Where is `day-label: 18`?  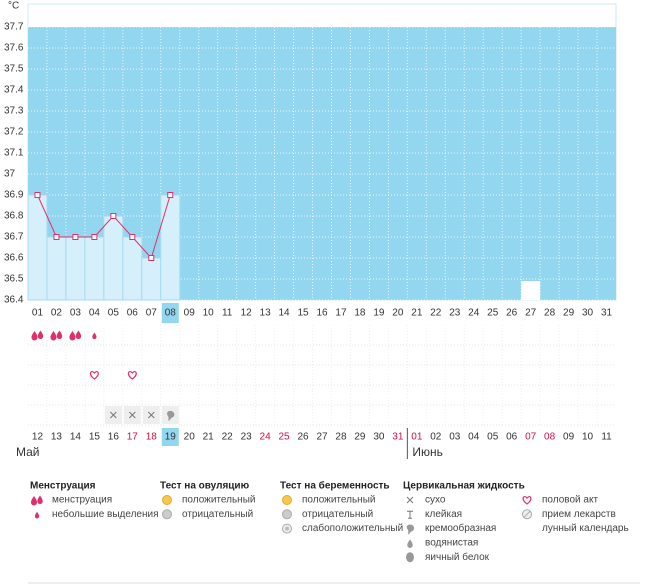
day-label: 18 is located at coordinates (360, 313).